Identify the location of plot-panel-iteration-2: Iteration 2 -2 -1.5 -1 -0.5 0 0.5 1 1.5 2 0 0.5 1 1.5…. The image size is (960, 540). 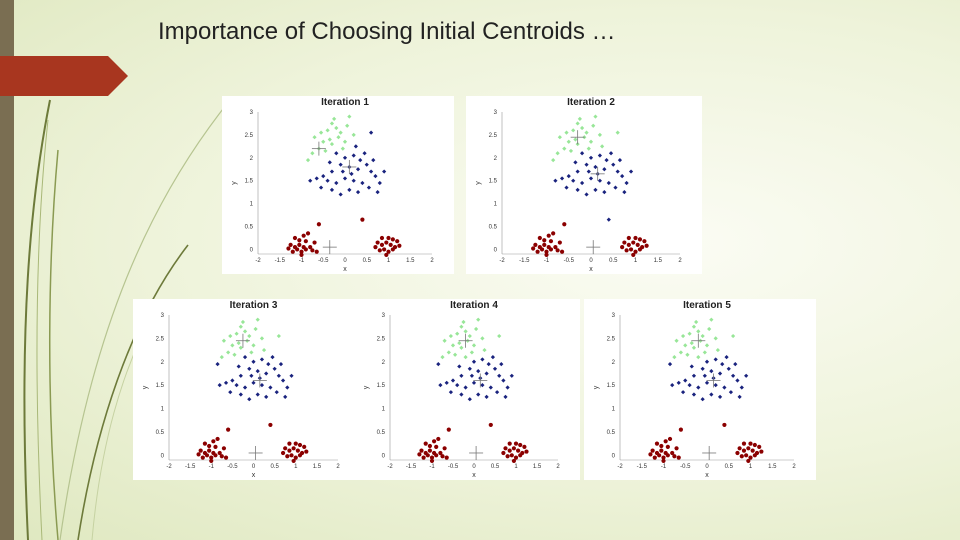
(584, 185).